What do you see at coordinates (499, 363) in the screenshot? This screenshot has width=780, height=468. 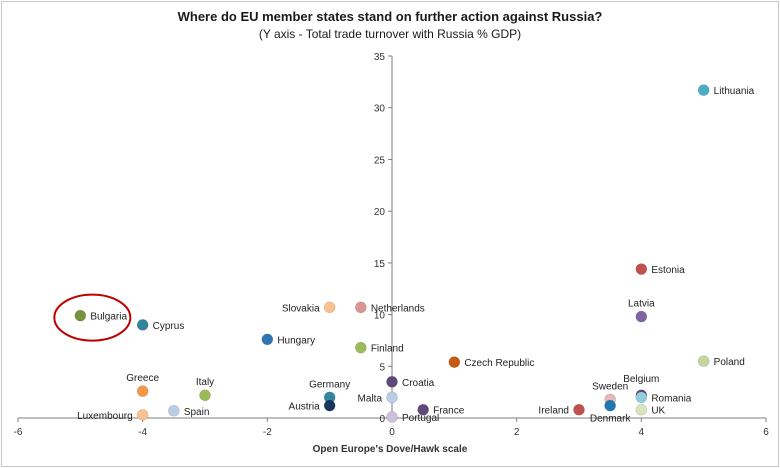 I see `point-label: Czech Republic` at bounding box center [499, 363].